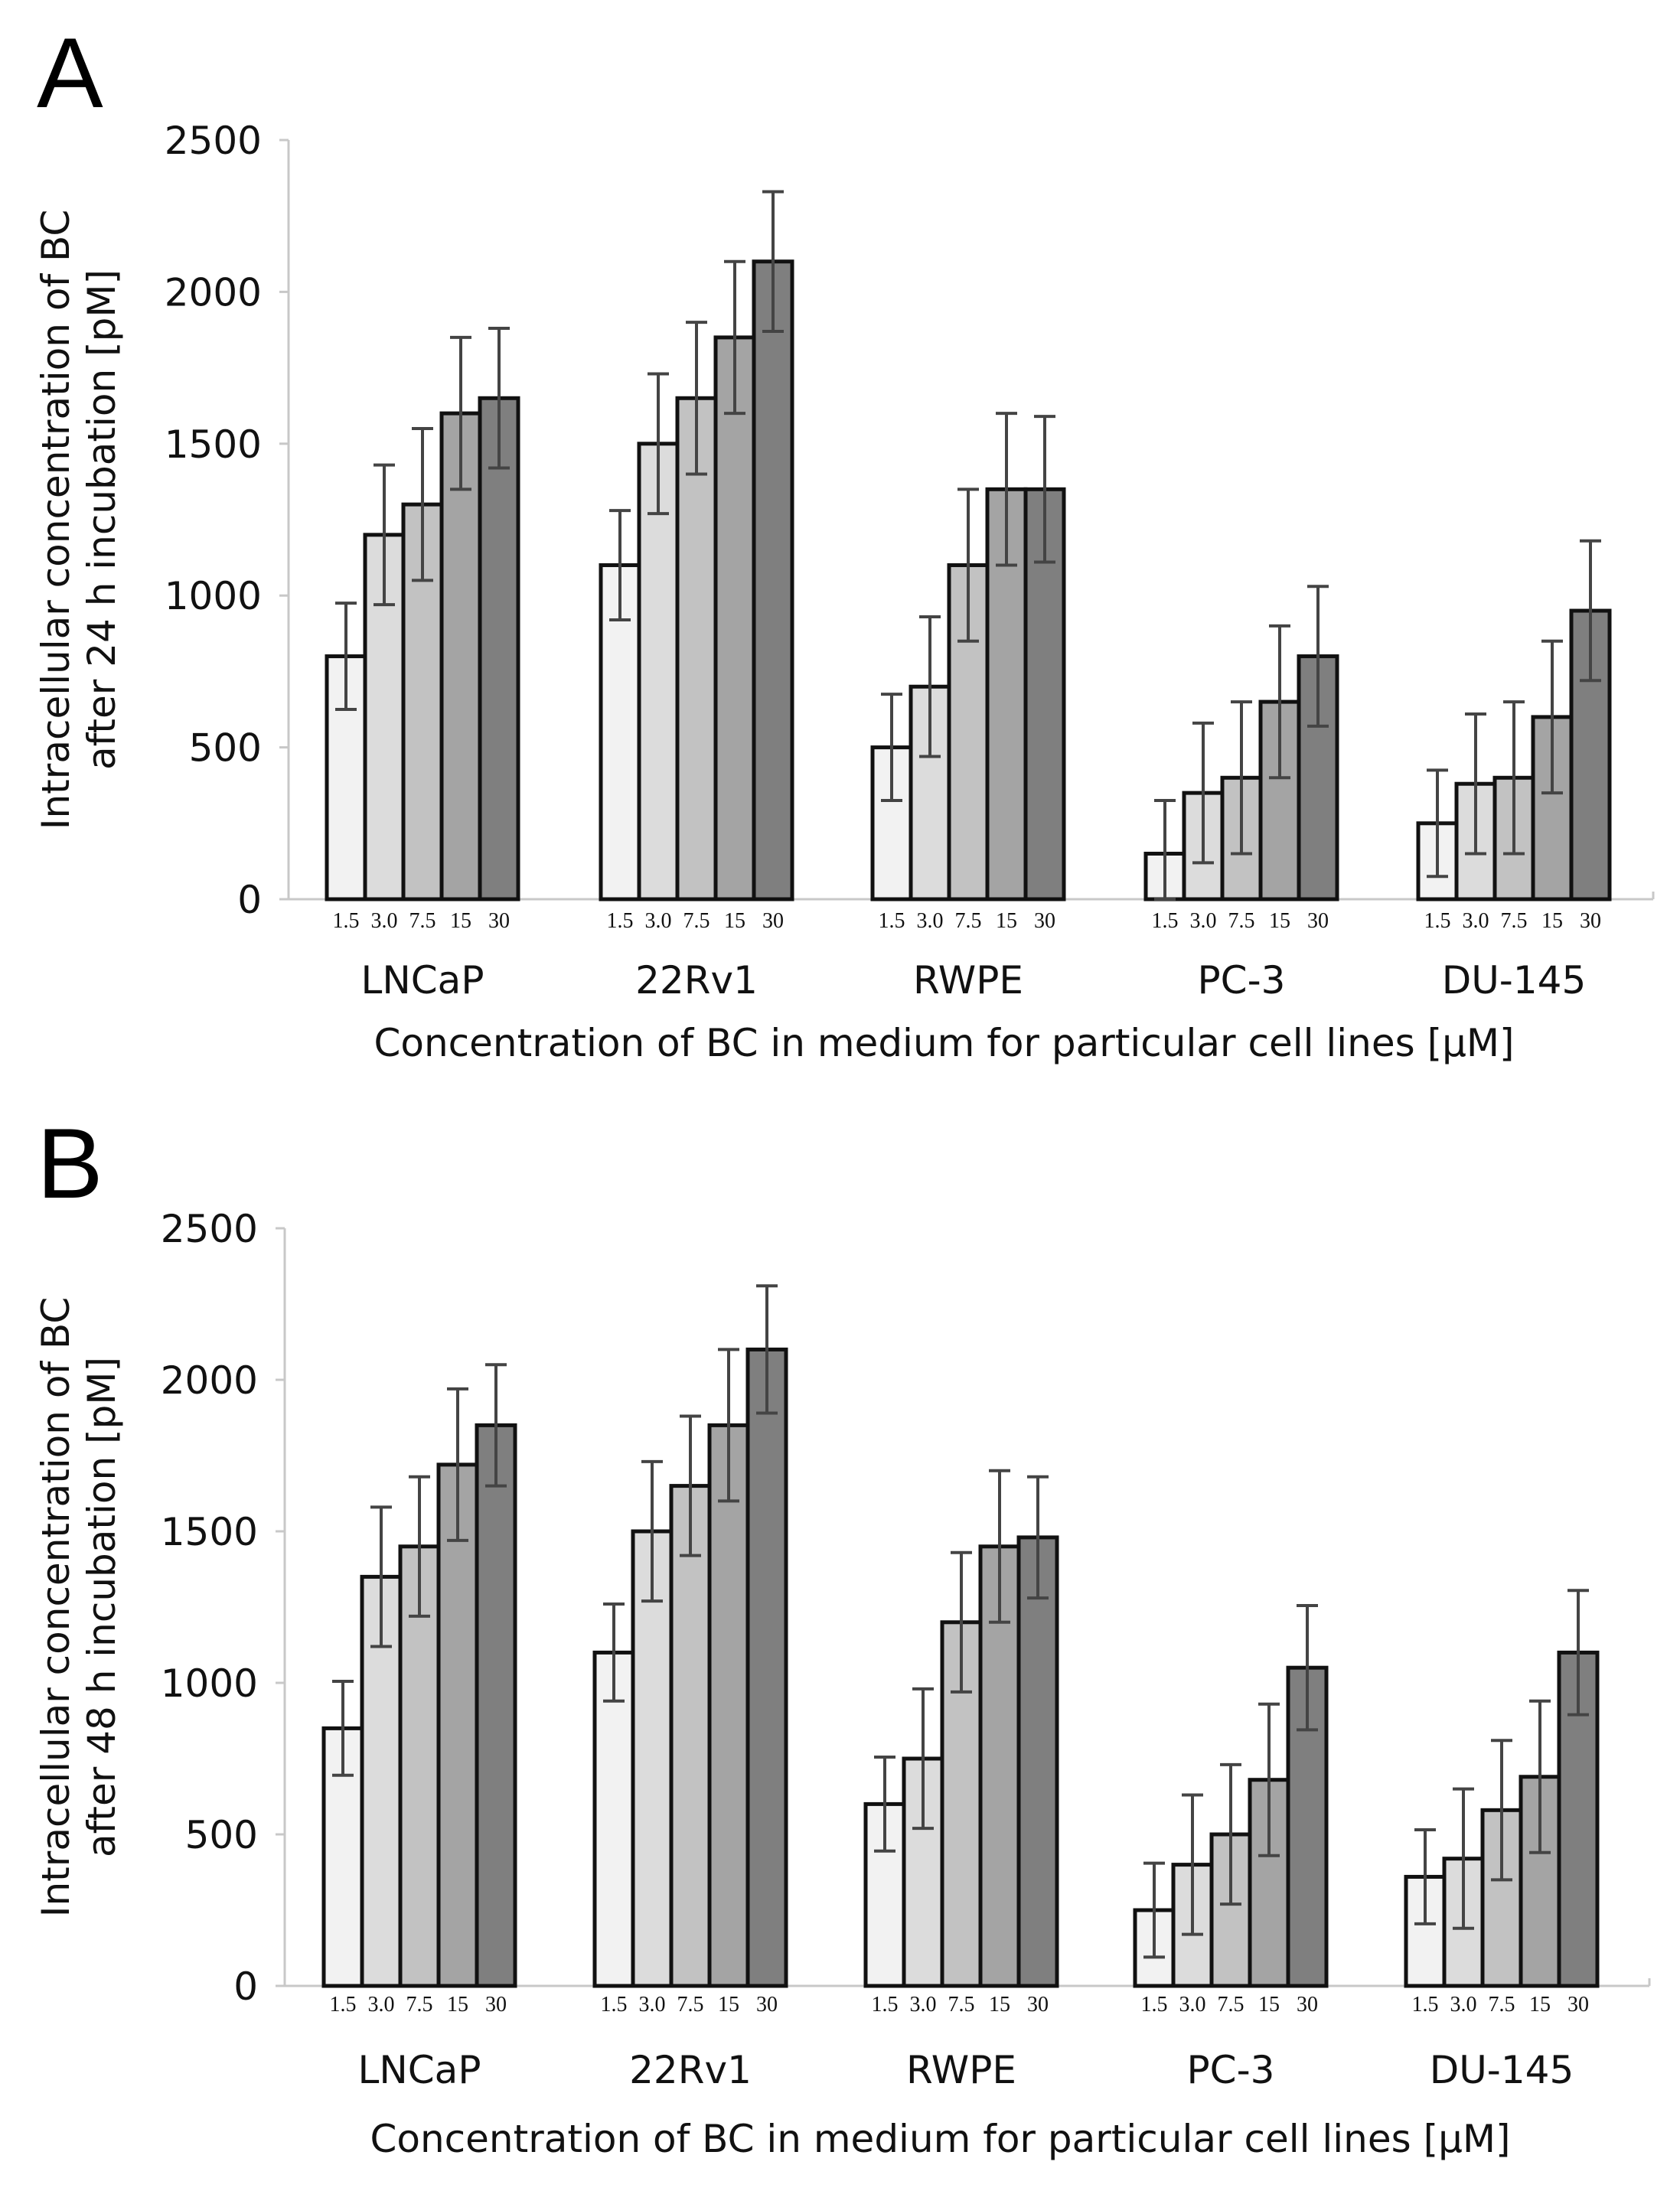  Describe the element at coordinates (209, 1683) in the screenshot. I see `y-tick-label: 1000` at that location.